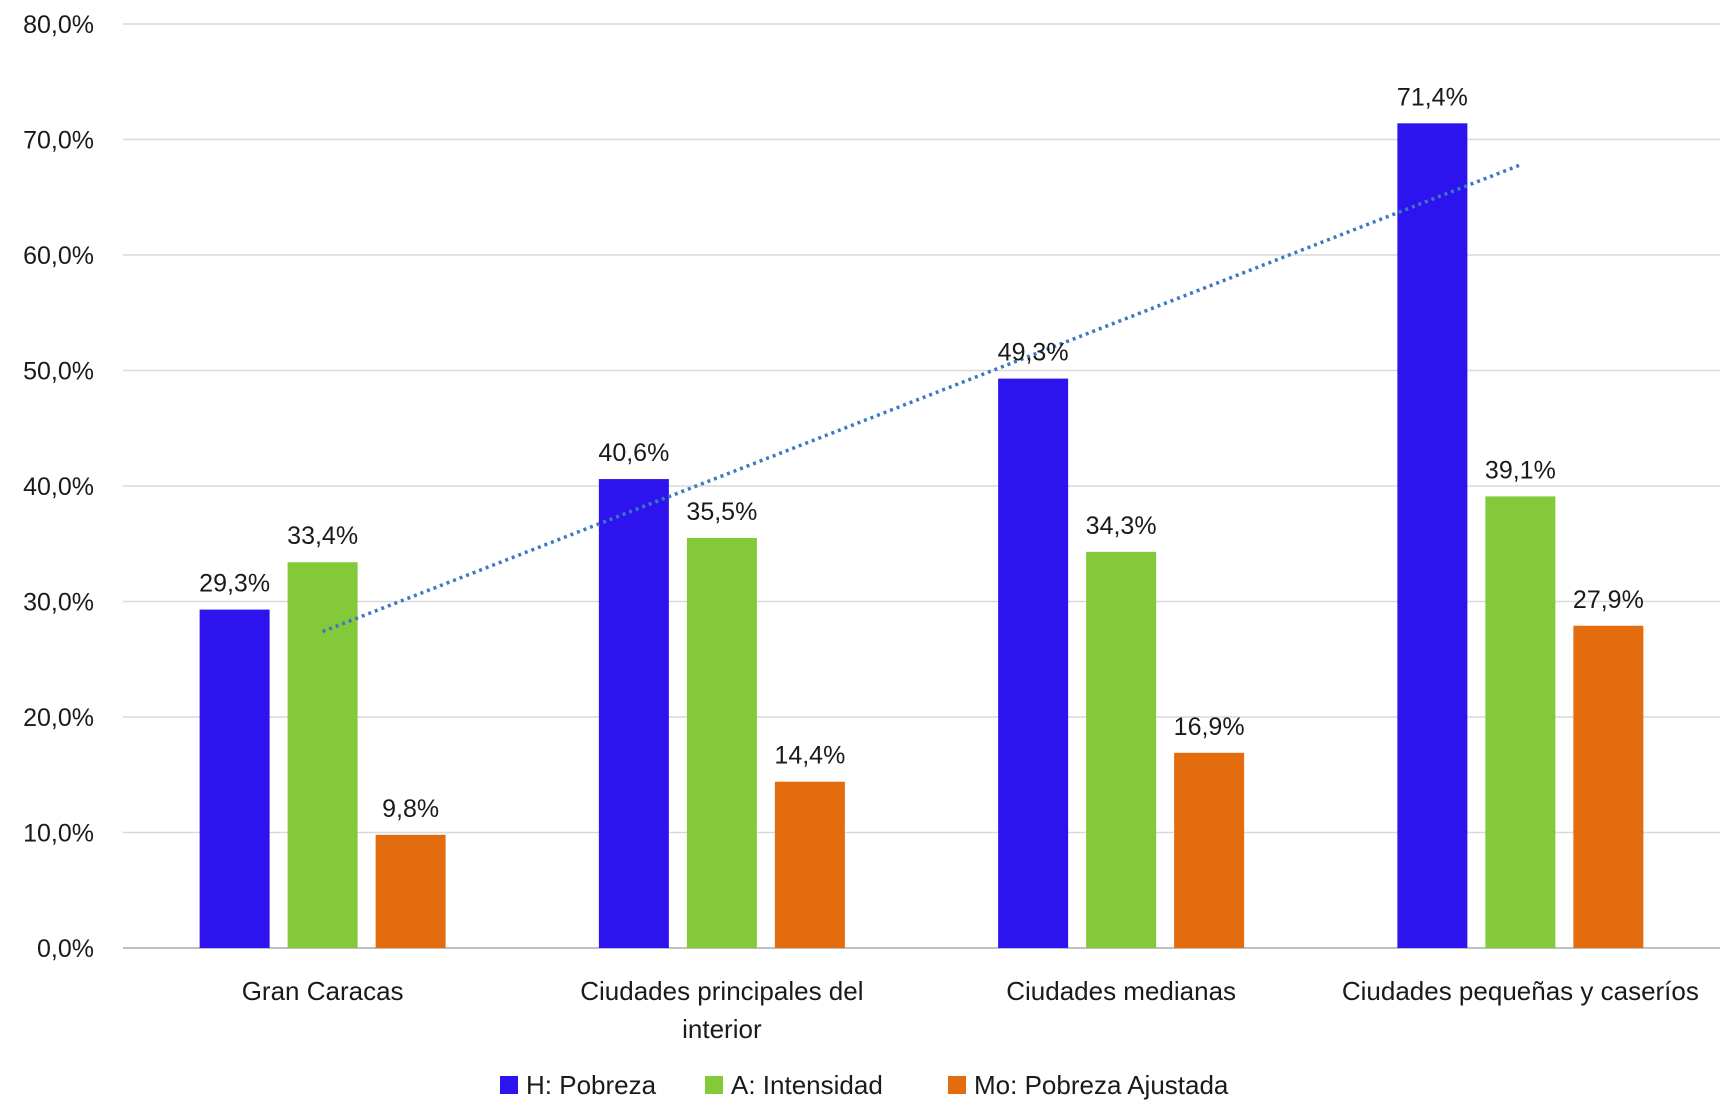  I want to click on y-tick-label: 40,0%, so click(58, 487).